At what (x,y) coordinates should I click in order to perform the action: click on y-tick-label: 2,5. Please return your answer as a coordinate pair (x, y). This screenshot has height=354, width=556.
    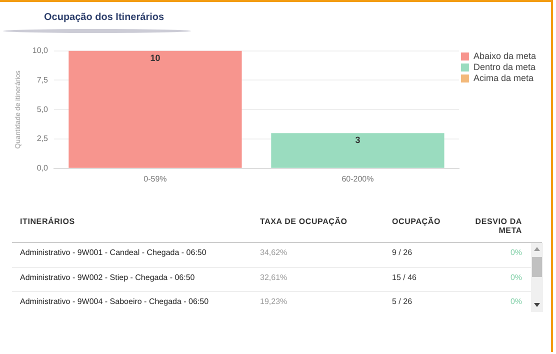
    Looking at the image, I should click on (42, 139).